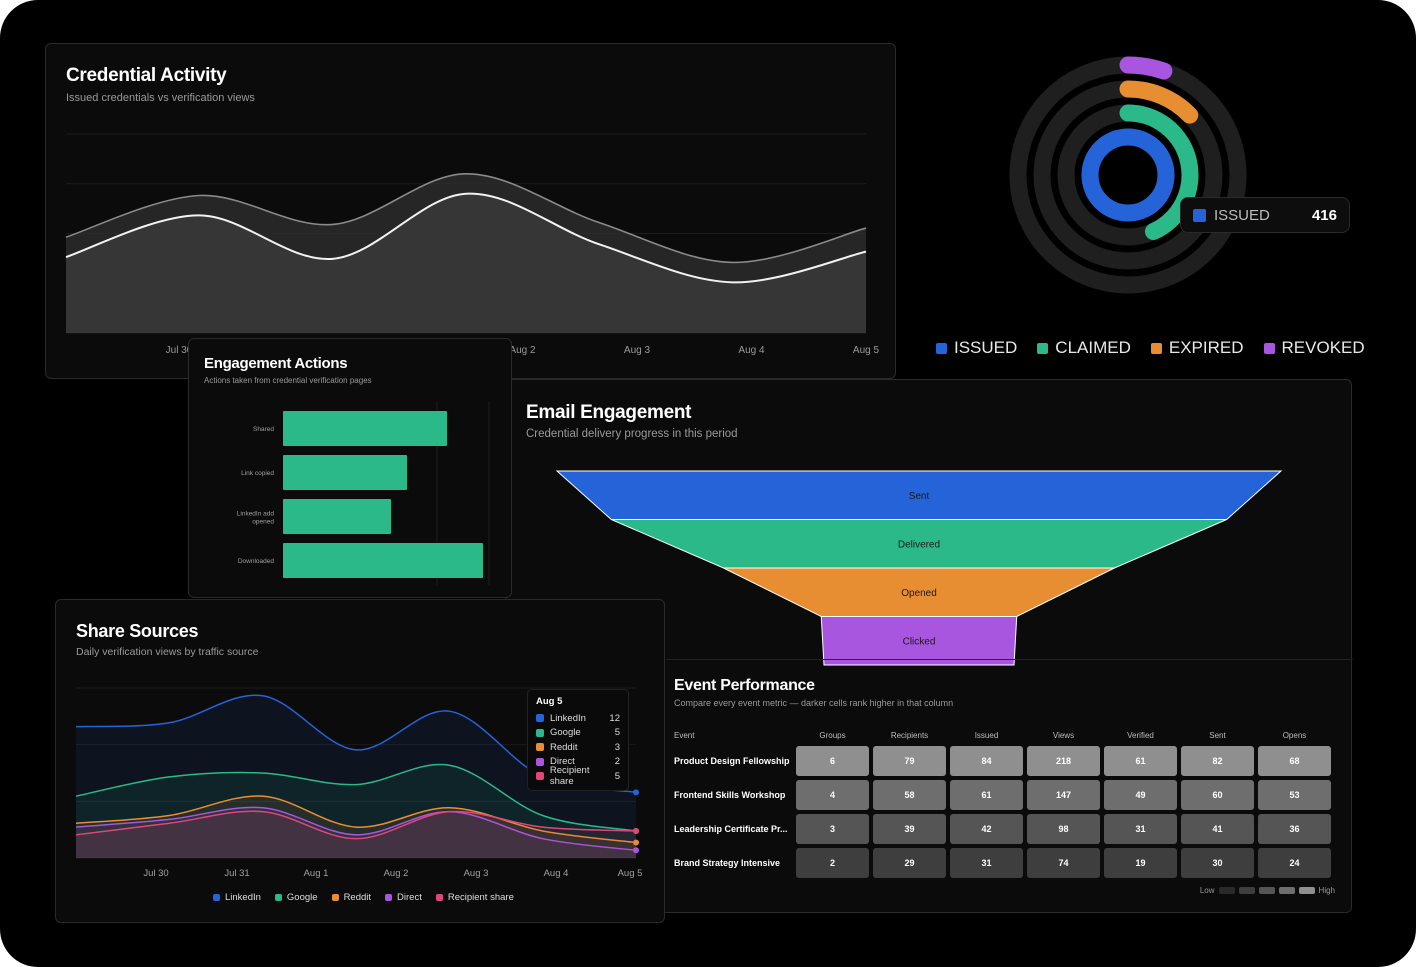 This screenshot has height=967, width=1416. I want to click on status-legend: ISSUED CLAIMED EXPIRED REVOKED, so click(1150, 348).